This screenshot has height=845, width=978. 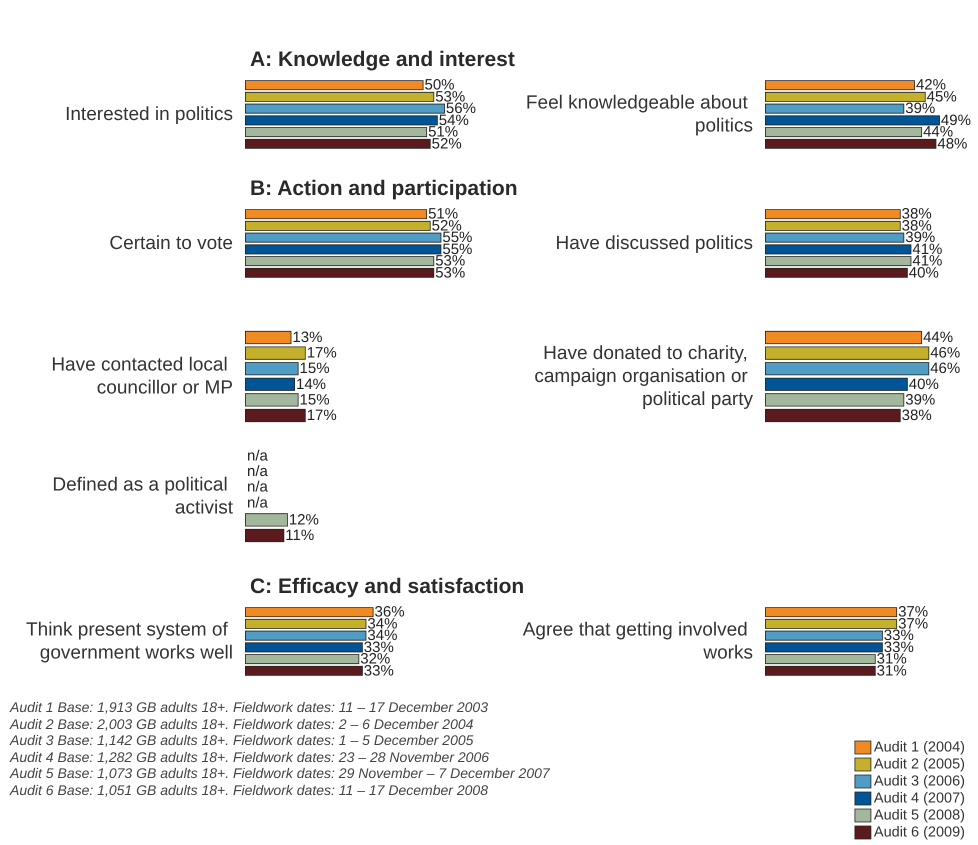 I want to click on data-label: 13%, so click(x=307, y=337).